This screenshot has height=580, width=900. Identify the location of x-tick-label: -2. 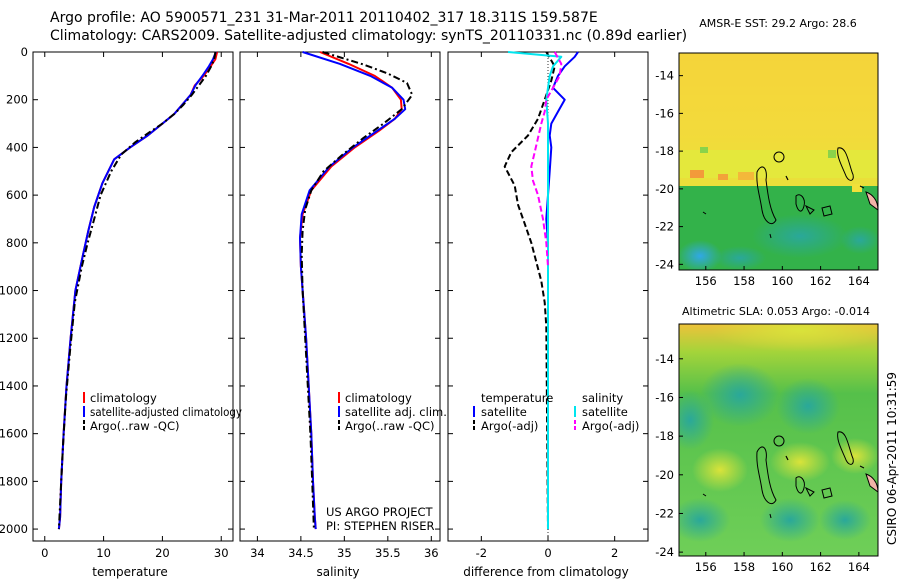
(481, 553).